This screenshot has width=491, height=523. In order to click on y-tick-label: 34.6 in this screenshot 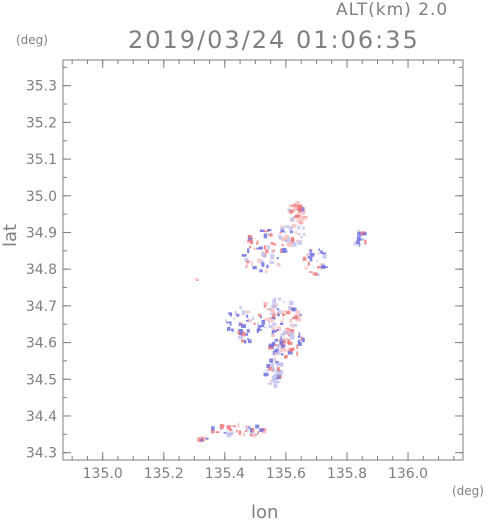, I will do `click(41, 344)`.